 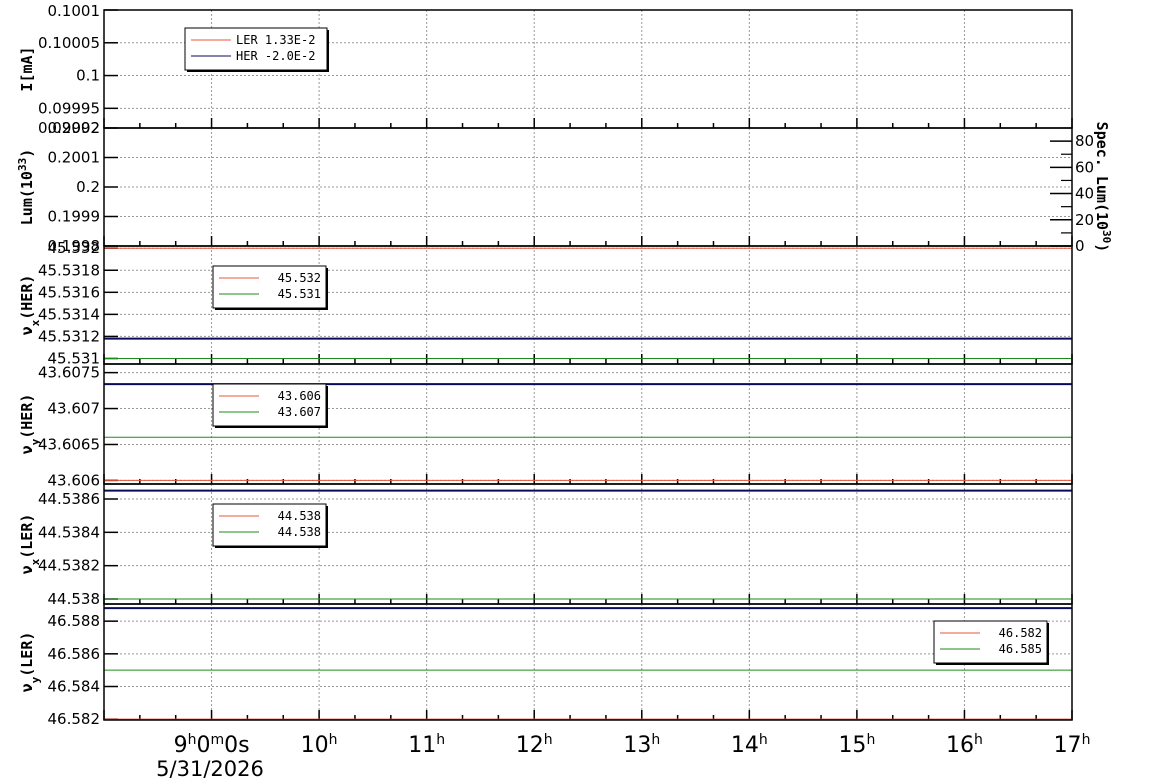 What do you see at coordinates (88, 76) in the screenshot?
I see `y-tick-label: 0.1` at bounding box center [88, 76].